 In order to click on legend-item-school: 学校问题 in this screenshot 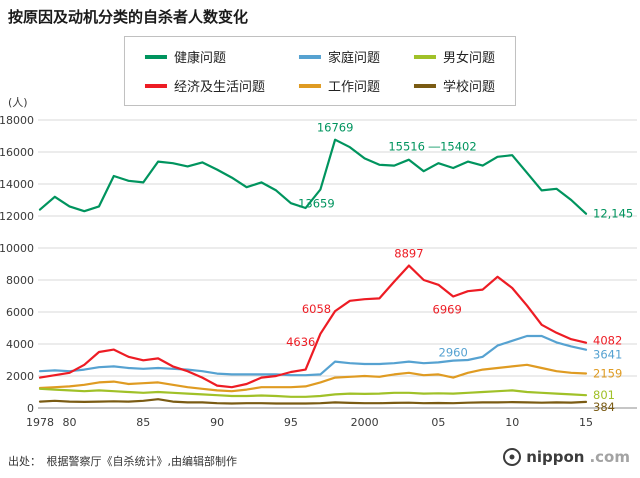, I will do `click(454, 85)`.